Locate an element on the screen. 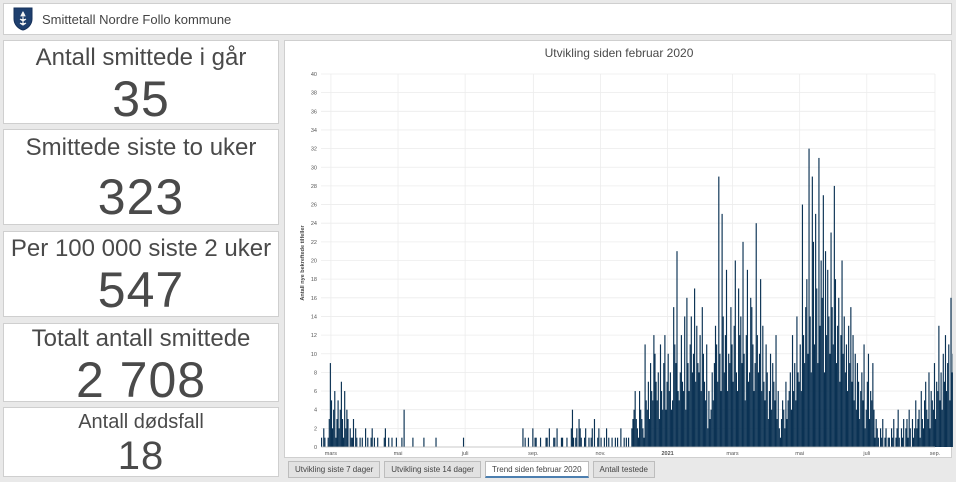 The image size is (956, 482). card-infected-yesterday: Antall smittede i går 35 is located at coordinates (141, 82).